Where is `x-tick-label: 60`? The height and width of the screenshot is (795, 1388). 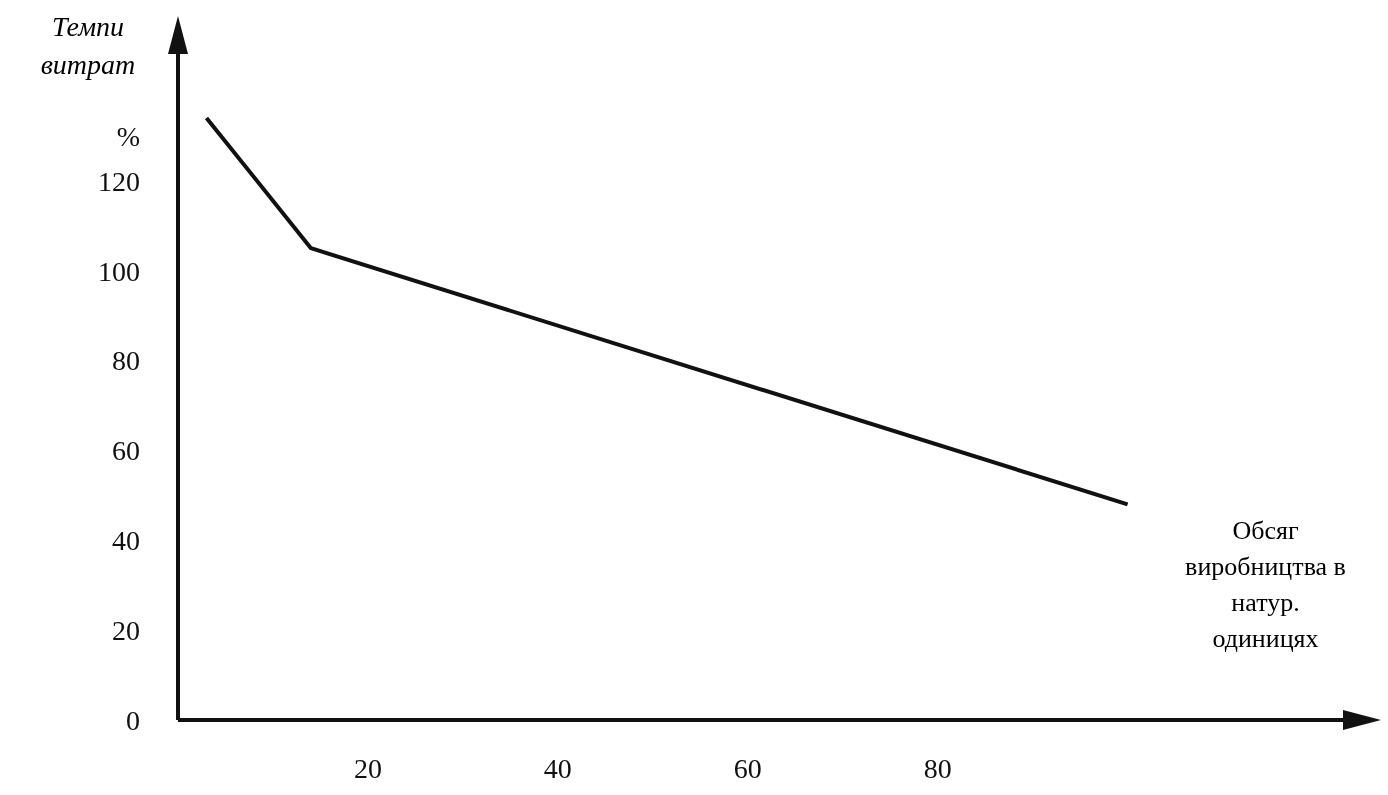
x-tick-label: 60 is located at coordinates (747, 768).